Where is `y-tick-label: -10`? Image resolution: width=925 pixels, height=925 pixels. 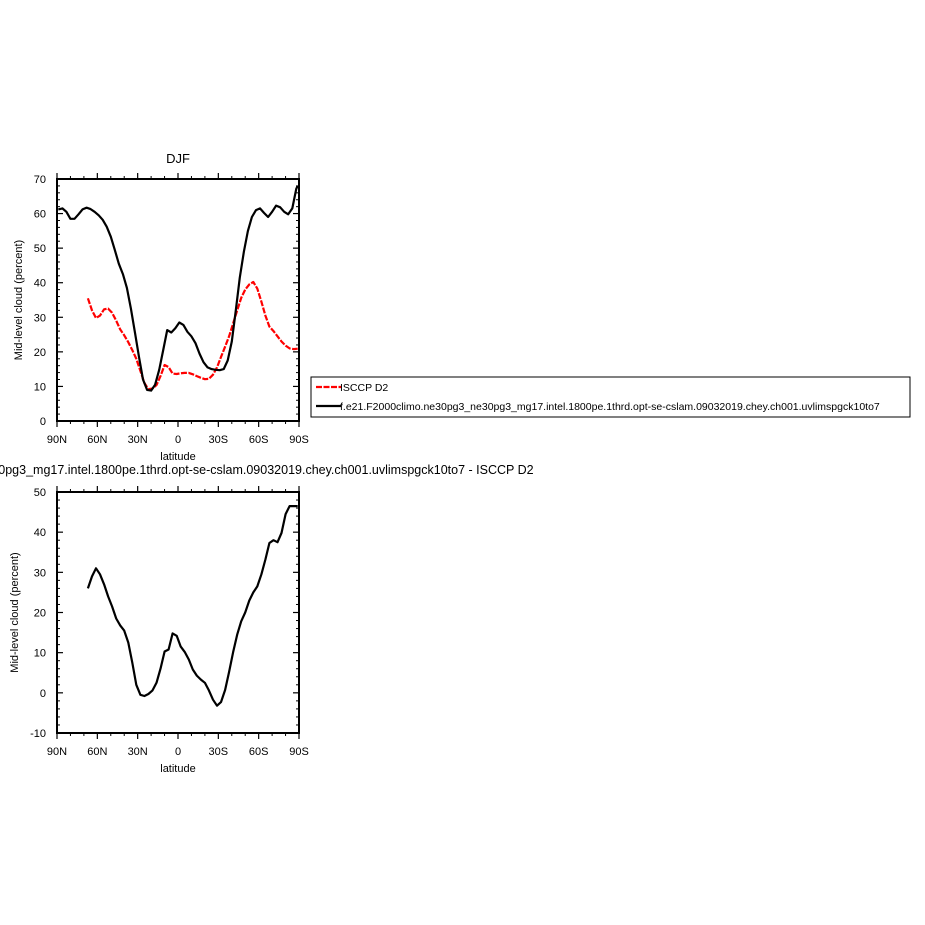
y-tick-label: -10 is located at coordinates (38, 734).